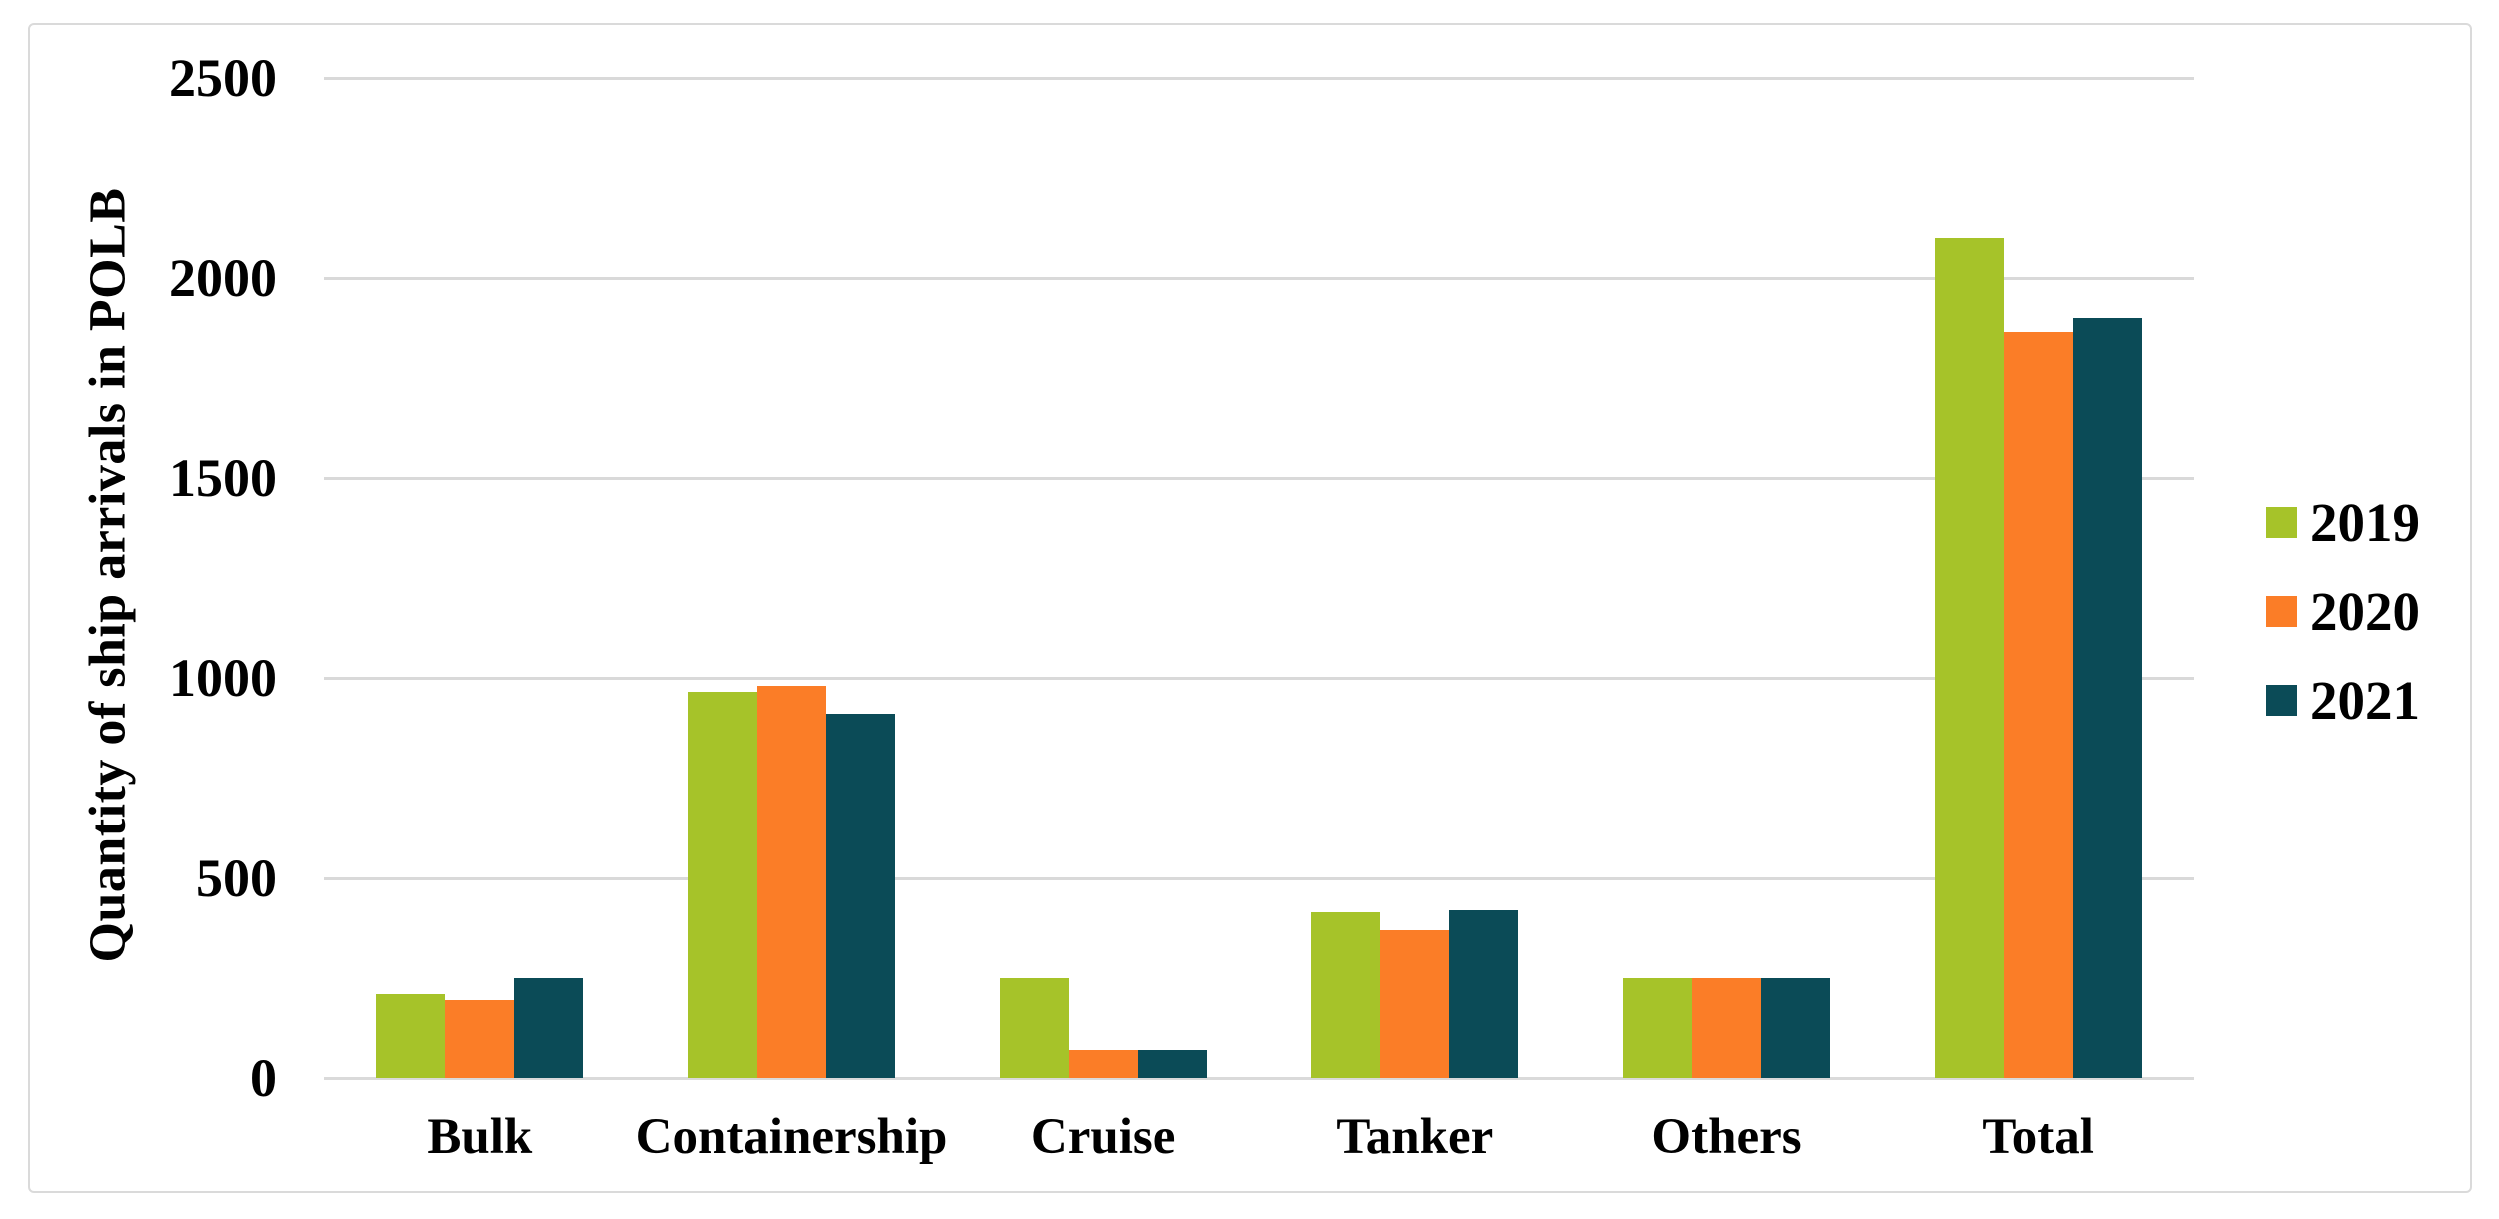 The height and width of the screenshot is (1219, 2499). What do you see at coordinates (2365, 611) in the screenshot?
I see `legend-label: 2020` at bounding box center [2365, 611].